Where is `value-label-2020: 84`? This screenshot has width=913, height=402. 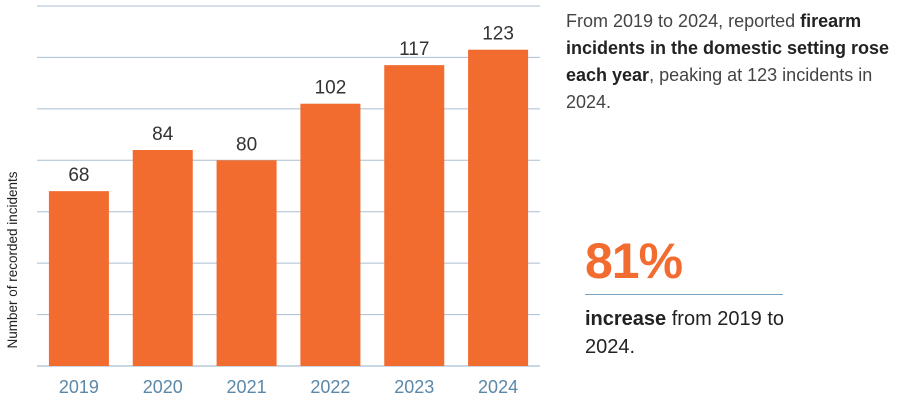 value-label-2020: 84 is located at coordinates (163, 134).